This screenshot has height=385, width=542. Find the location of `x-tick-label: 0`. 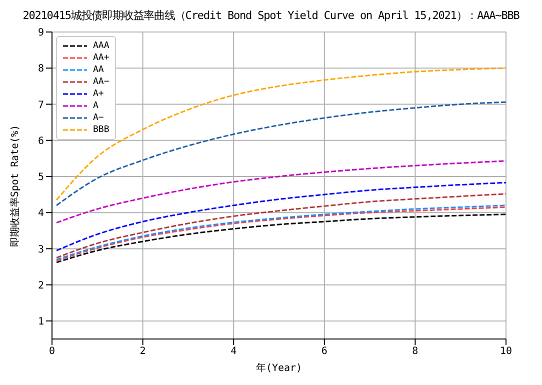

x-tick-label: 0 is located at coordinates (52, 352).